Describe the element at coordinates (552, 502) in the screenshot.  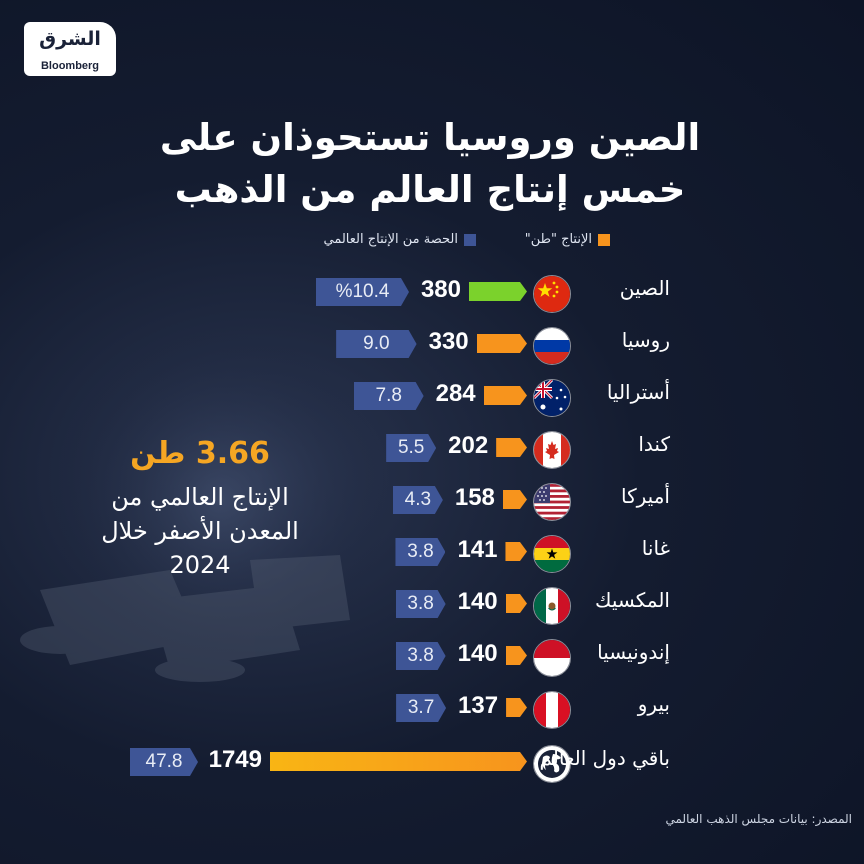
I see `usa-flag` at that location.